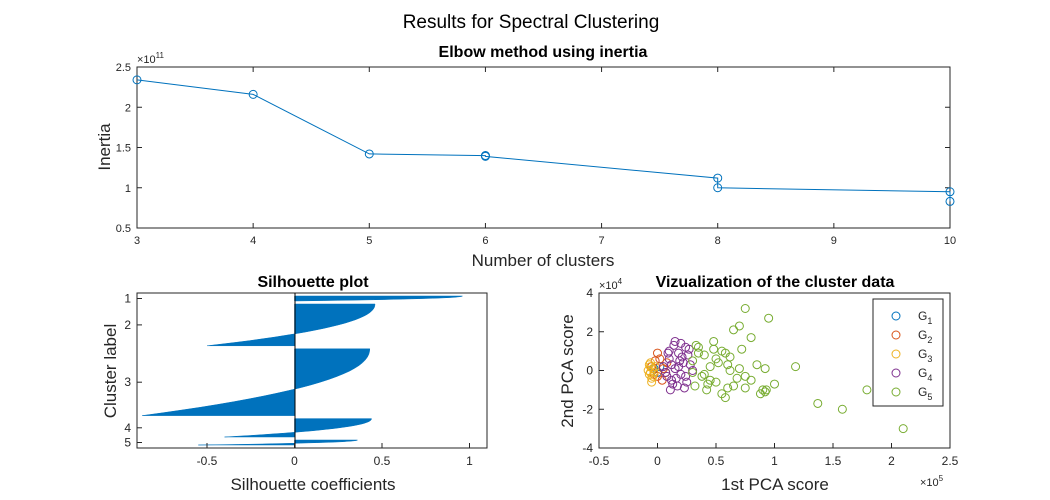 This screenshot has height=500, width=1050. Describe the element at coordinates (891, 461) in the screenshot. I see `scatter-xtick-label: 2` at that location.